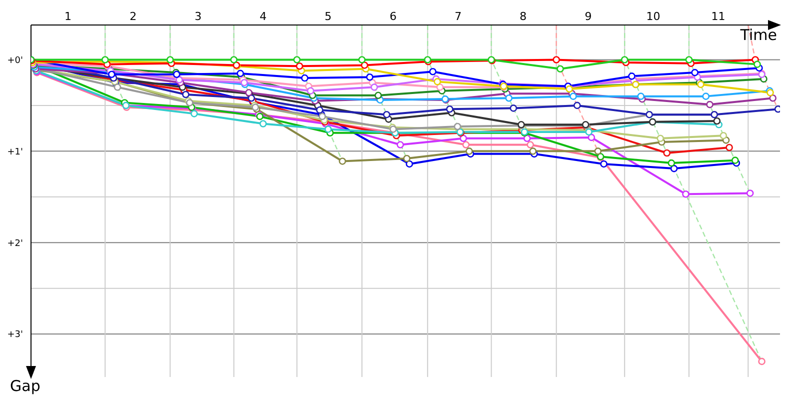 The image size is (800, 400). I want to click on x-tick-label: 8, so click(523, 16).